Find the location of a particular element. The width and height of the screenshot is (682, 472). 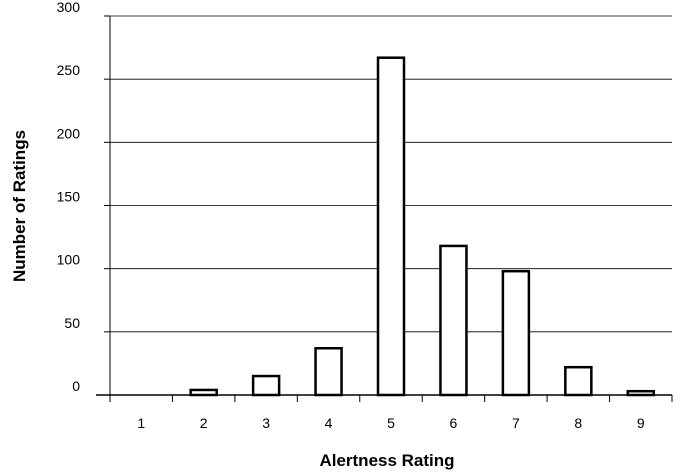

x-axis-title: Alertness Rating is located at coordinates (386, 460).